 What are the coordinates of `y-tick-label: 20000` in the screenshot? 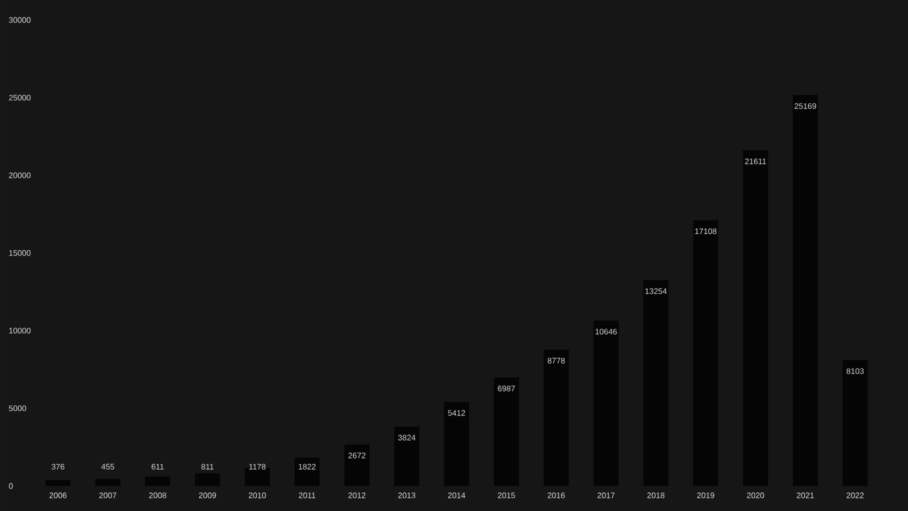 It's located at (20, 175).